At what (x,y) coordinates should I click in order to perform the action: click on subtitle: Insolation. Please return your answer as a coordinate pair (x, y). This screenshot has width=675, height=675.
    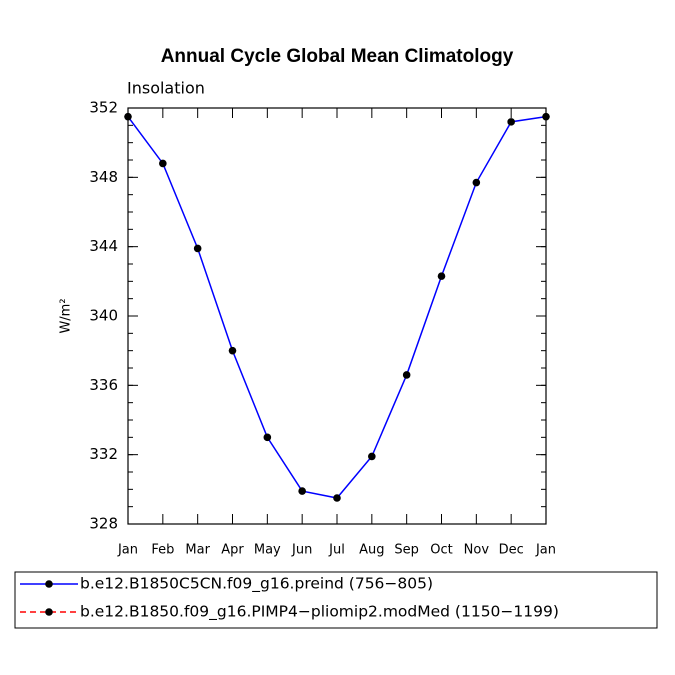
    Looking at the image, I should click on (166, 88).